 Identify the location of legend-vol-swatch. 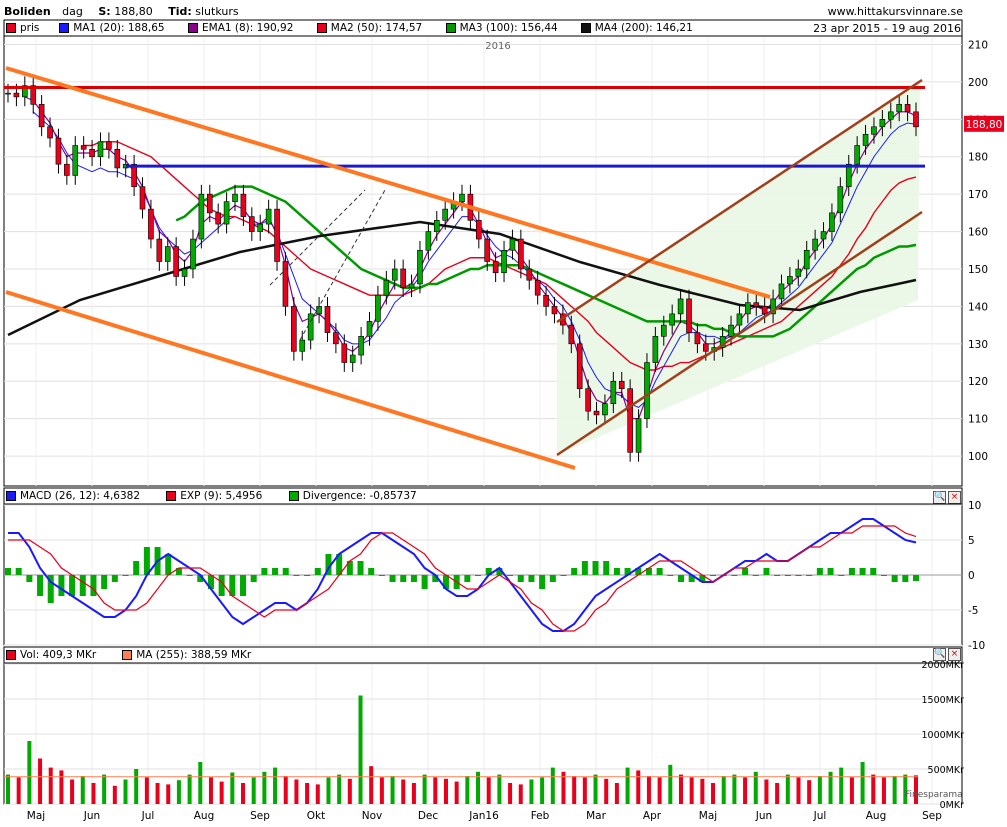
(127, 655).